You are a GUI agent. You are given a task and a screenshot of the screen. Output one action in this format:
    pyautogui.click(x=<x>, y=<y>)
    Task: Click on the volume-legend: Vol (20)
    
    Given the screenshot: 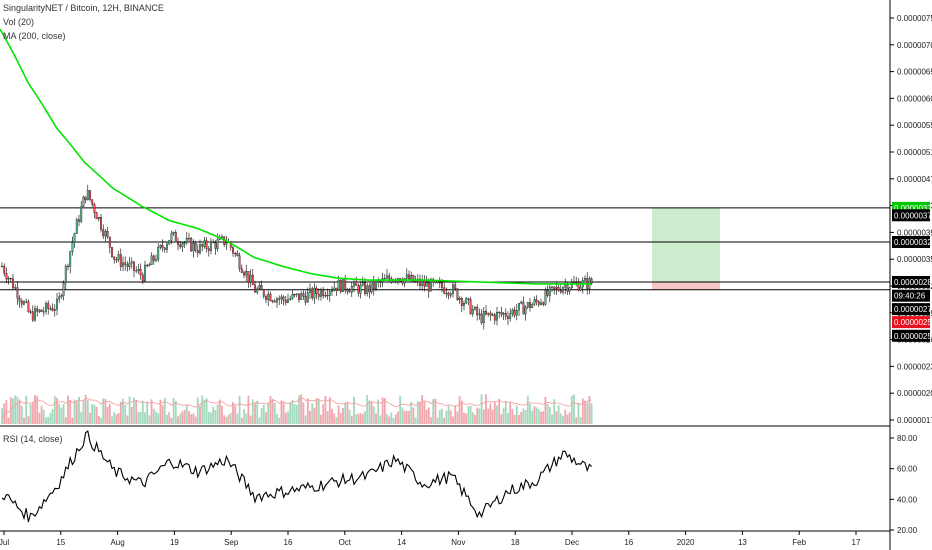 What is the action you would take?
    pyautogui.click(x=19, y=22)
    